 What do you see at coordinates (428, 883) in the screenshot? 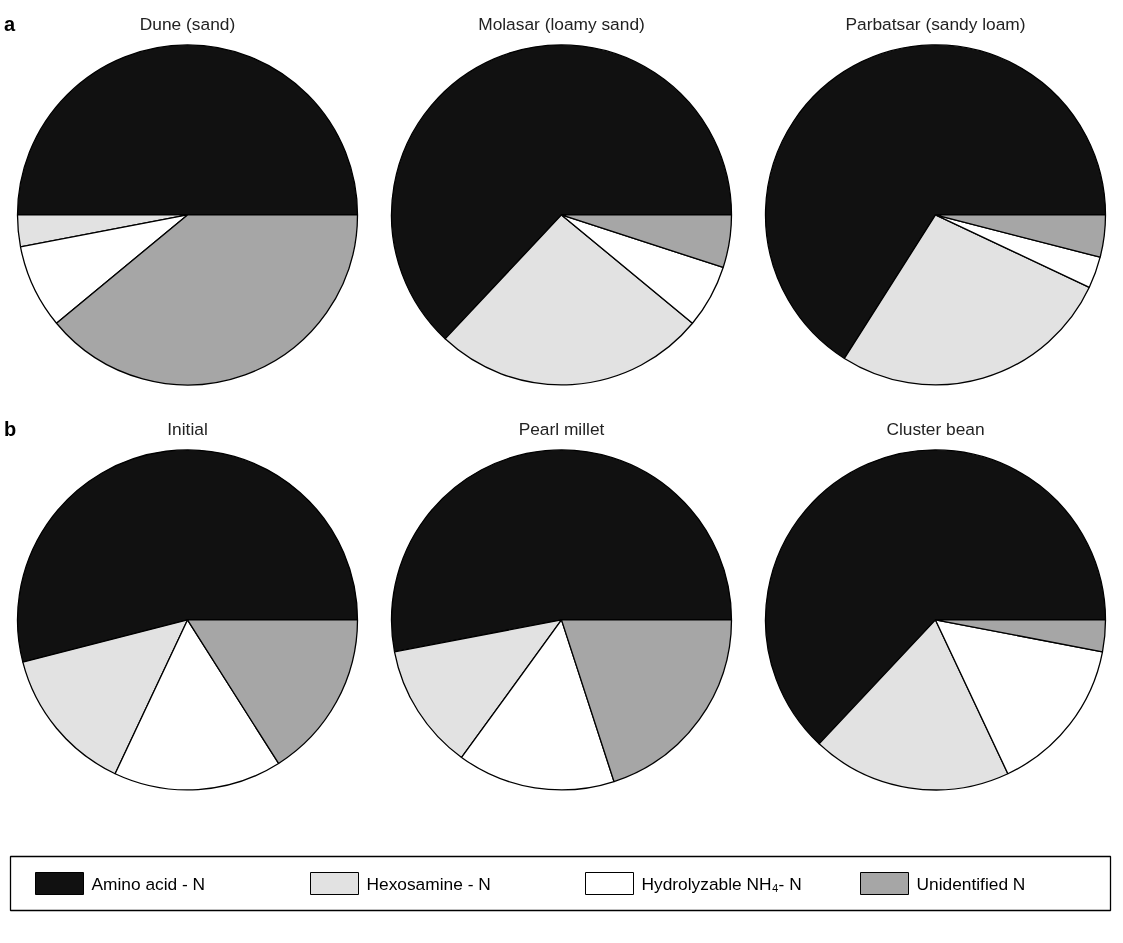
I see `legend-label: Hexosamine - N` at bounding box center [428, 883].